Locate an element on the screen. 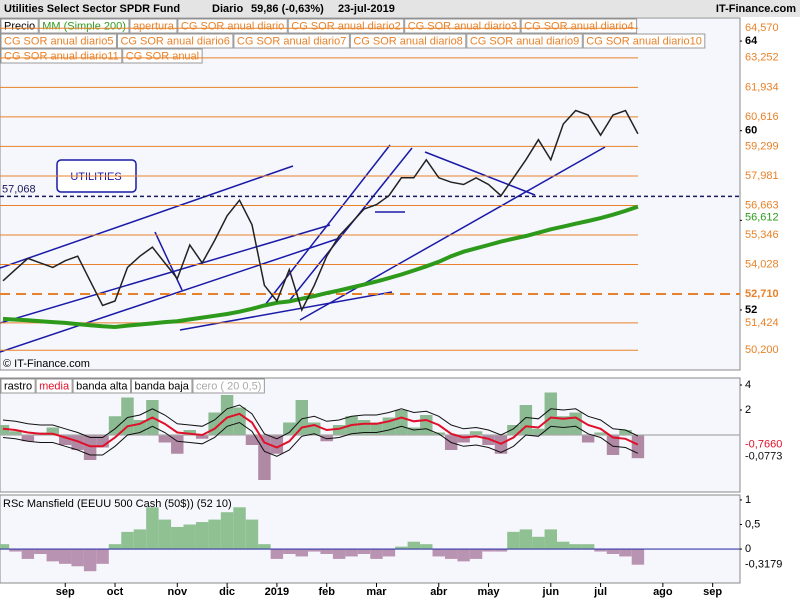 This screenshot has width=800, height=600. value-label: 54,028 is located at coordinates (762, 264).